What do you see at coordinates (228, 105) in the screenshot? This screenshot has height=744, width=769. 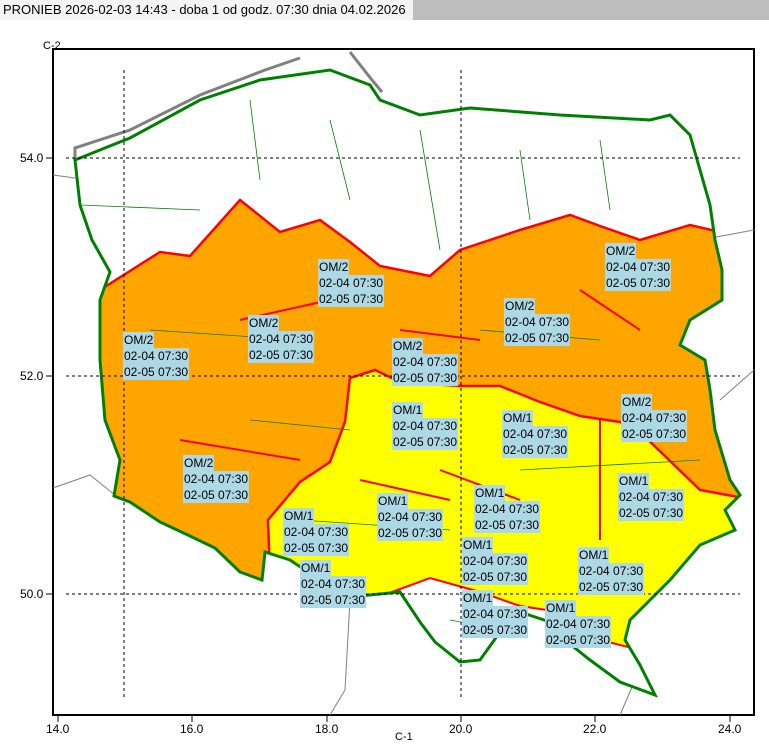 I see `coast-line` at bounding box center [228, 105].